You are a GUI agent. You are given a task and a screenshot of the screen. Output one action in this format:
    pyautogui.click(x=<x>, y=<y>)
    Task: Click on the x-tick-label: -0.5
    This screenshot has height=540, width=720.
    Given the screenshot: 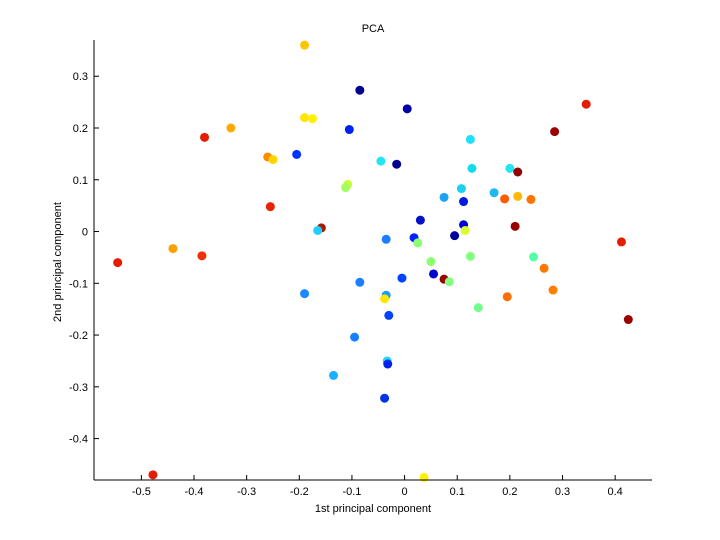 What is the action you would take?
    pyautogui.click(x=141, y=492)
    